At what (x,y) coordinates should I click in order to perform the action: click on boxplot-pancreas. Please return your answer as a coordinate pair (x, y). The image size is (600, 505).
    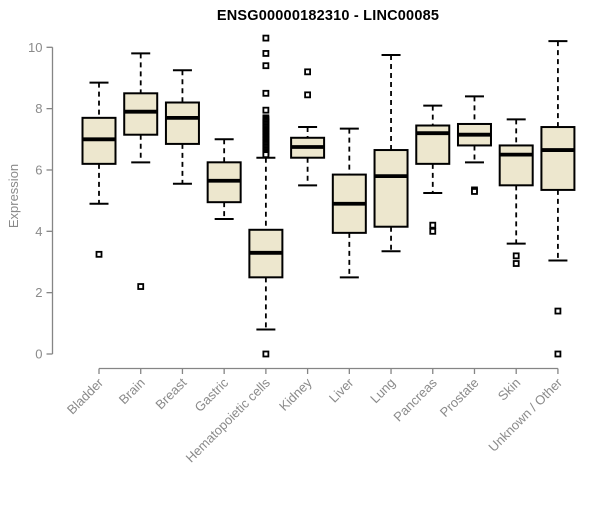
    Looking at the image, I should click on (433, 169).